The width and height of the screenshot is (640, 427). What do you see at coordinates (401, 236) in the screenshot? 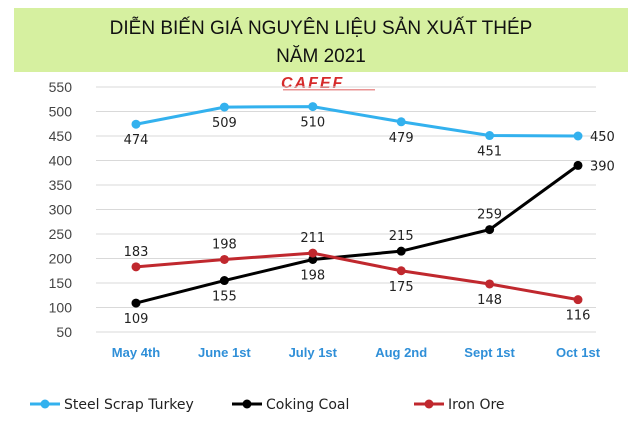
I see `data-label-coal: 215` at bounding box center [401, 236].